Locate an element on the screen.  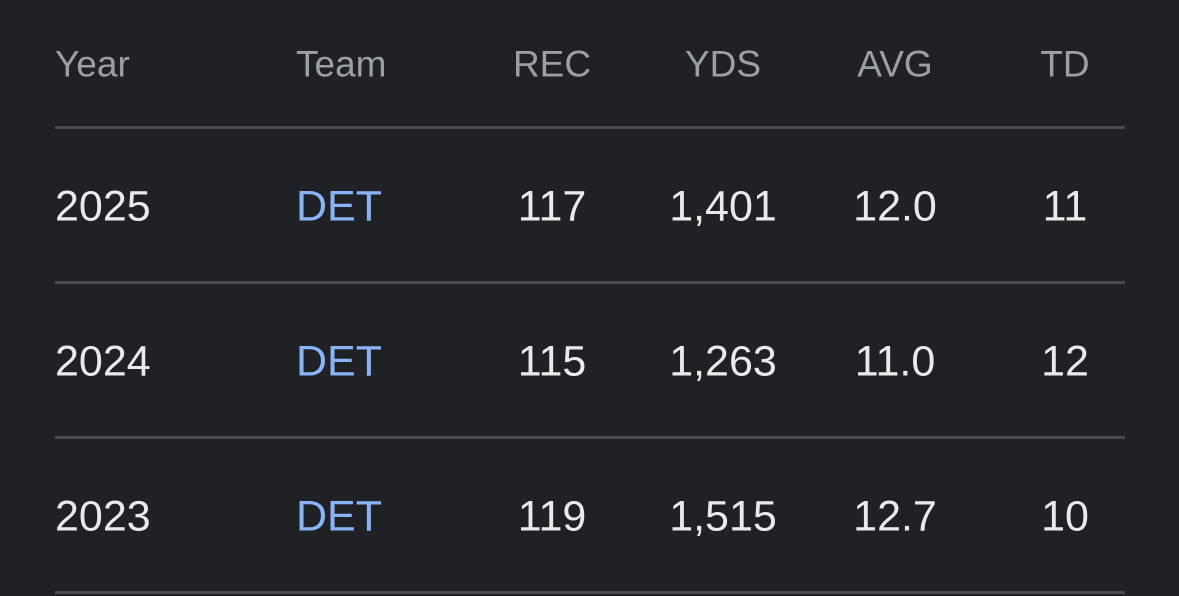
yds-cell: 1,263 is located at coordinates (723, 361).